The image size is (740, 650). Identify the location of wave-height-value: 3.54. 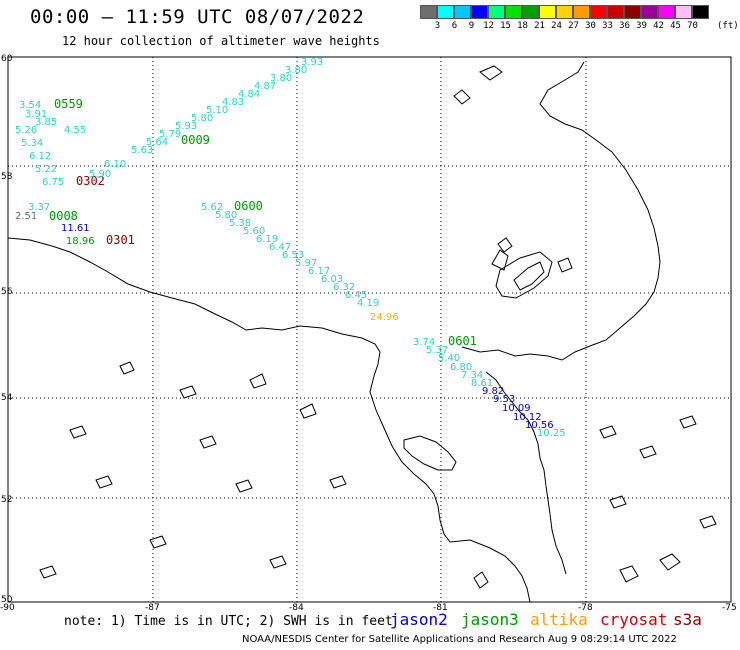
(30, 105).